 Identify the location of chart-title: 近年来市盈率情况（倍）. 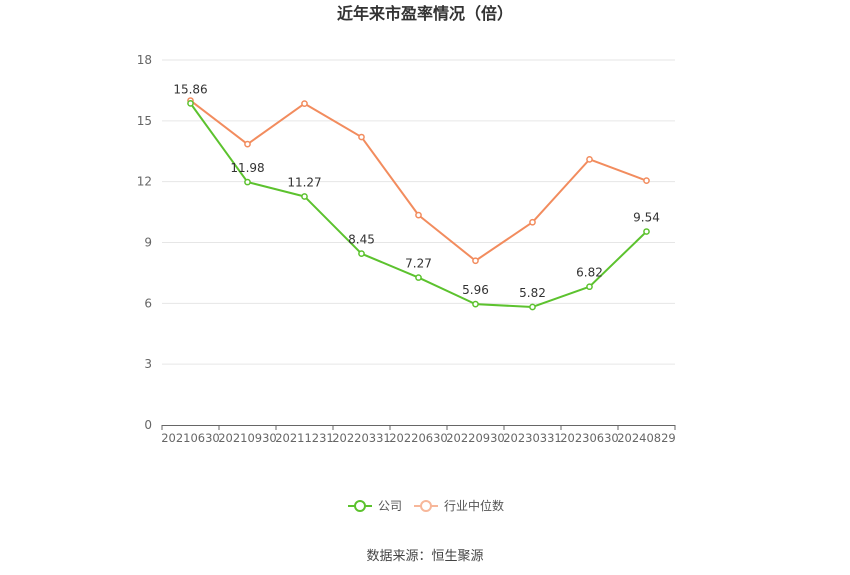
(425, 13).